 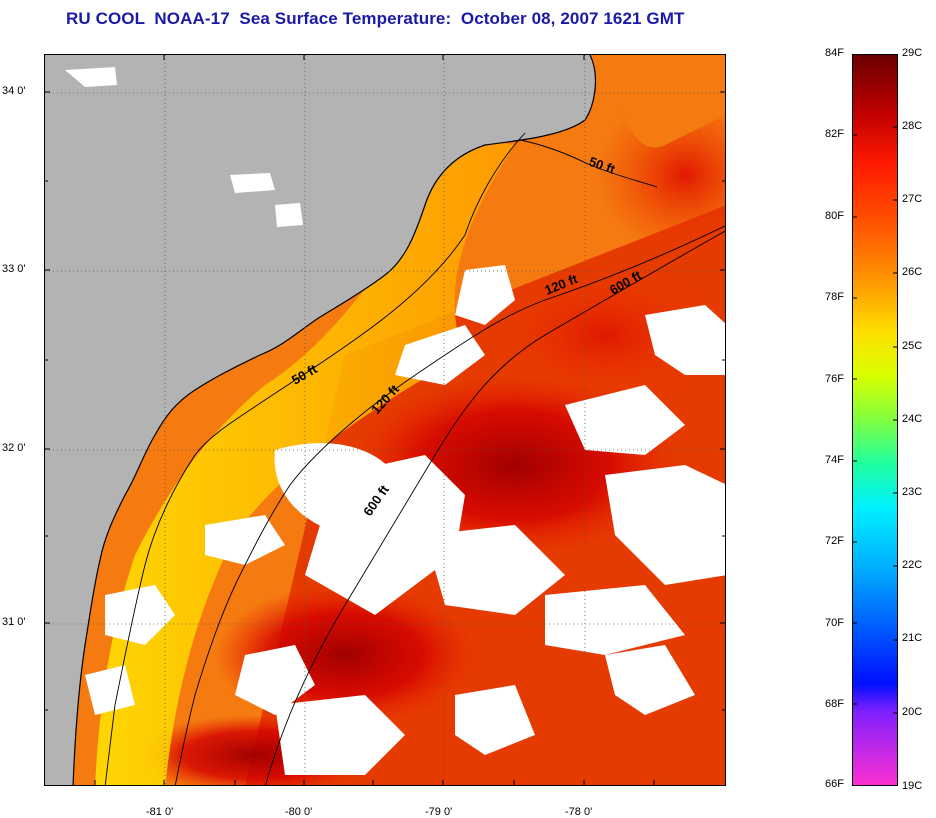 What do you see at coordinates (912, 712) in the screenshot?
I see `colorbar-c-label: 20C` at bounding box center [912, 712].